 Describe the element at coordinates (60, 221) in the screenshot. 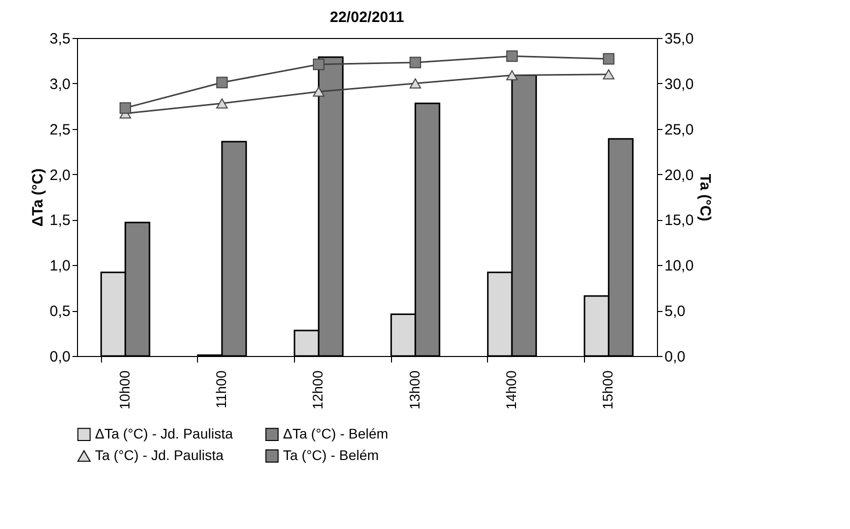

I see `y-tick-label: 1,5` at that location.